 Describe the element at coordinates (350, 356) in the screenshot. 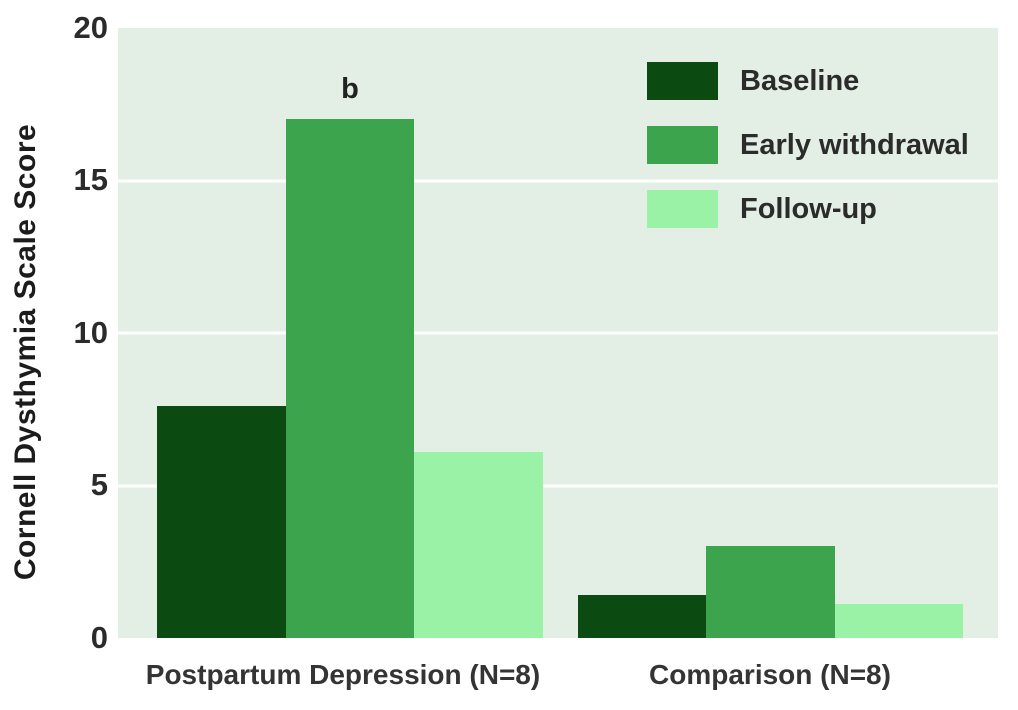

I see `bar-early-withdrawal: b` at that location.